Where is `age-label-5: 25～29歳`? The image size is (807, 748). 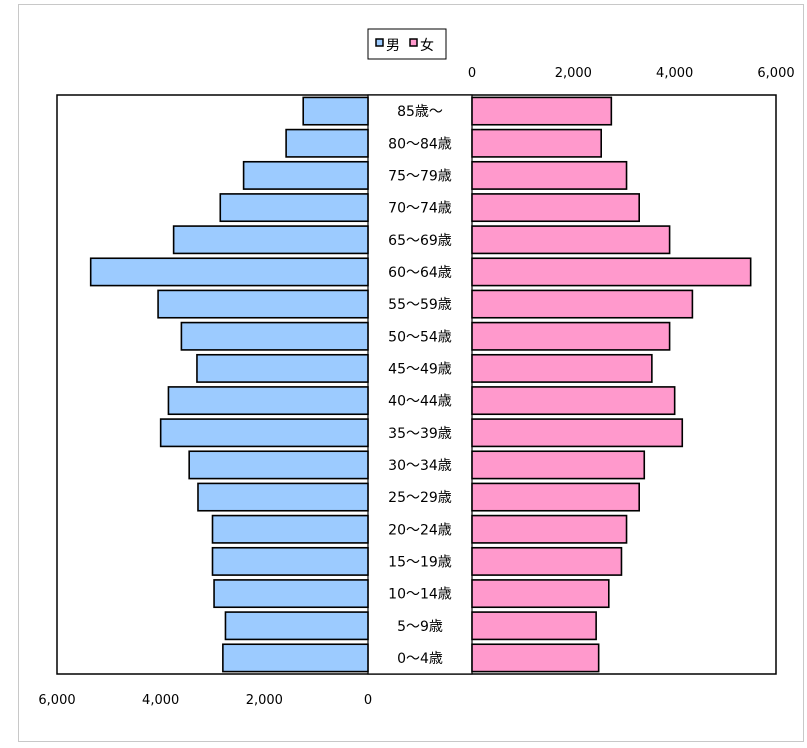 age-label-5: 25～29歳 is located at coordinates (420, 498).